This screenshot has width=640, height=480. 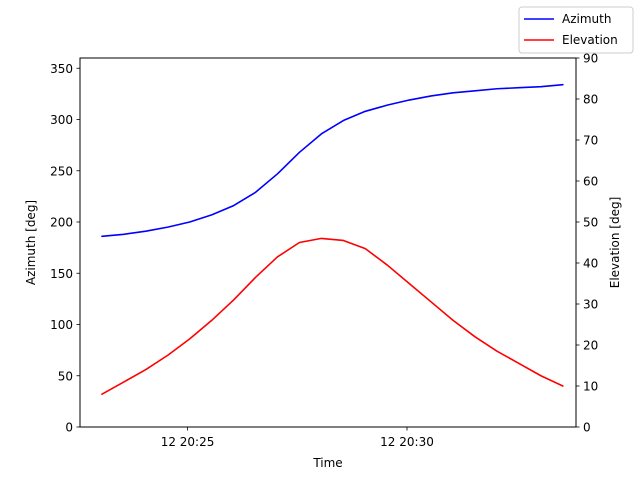 I want to click on right-tick-label: 40, so click(x=590, y=264).